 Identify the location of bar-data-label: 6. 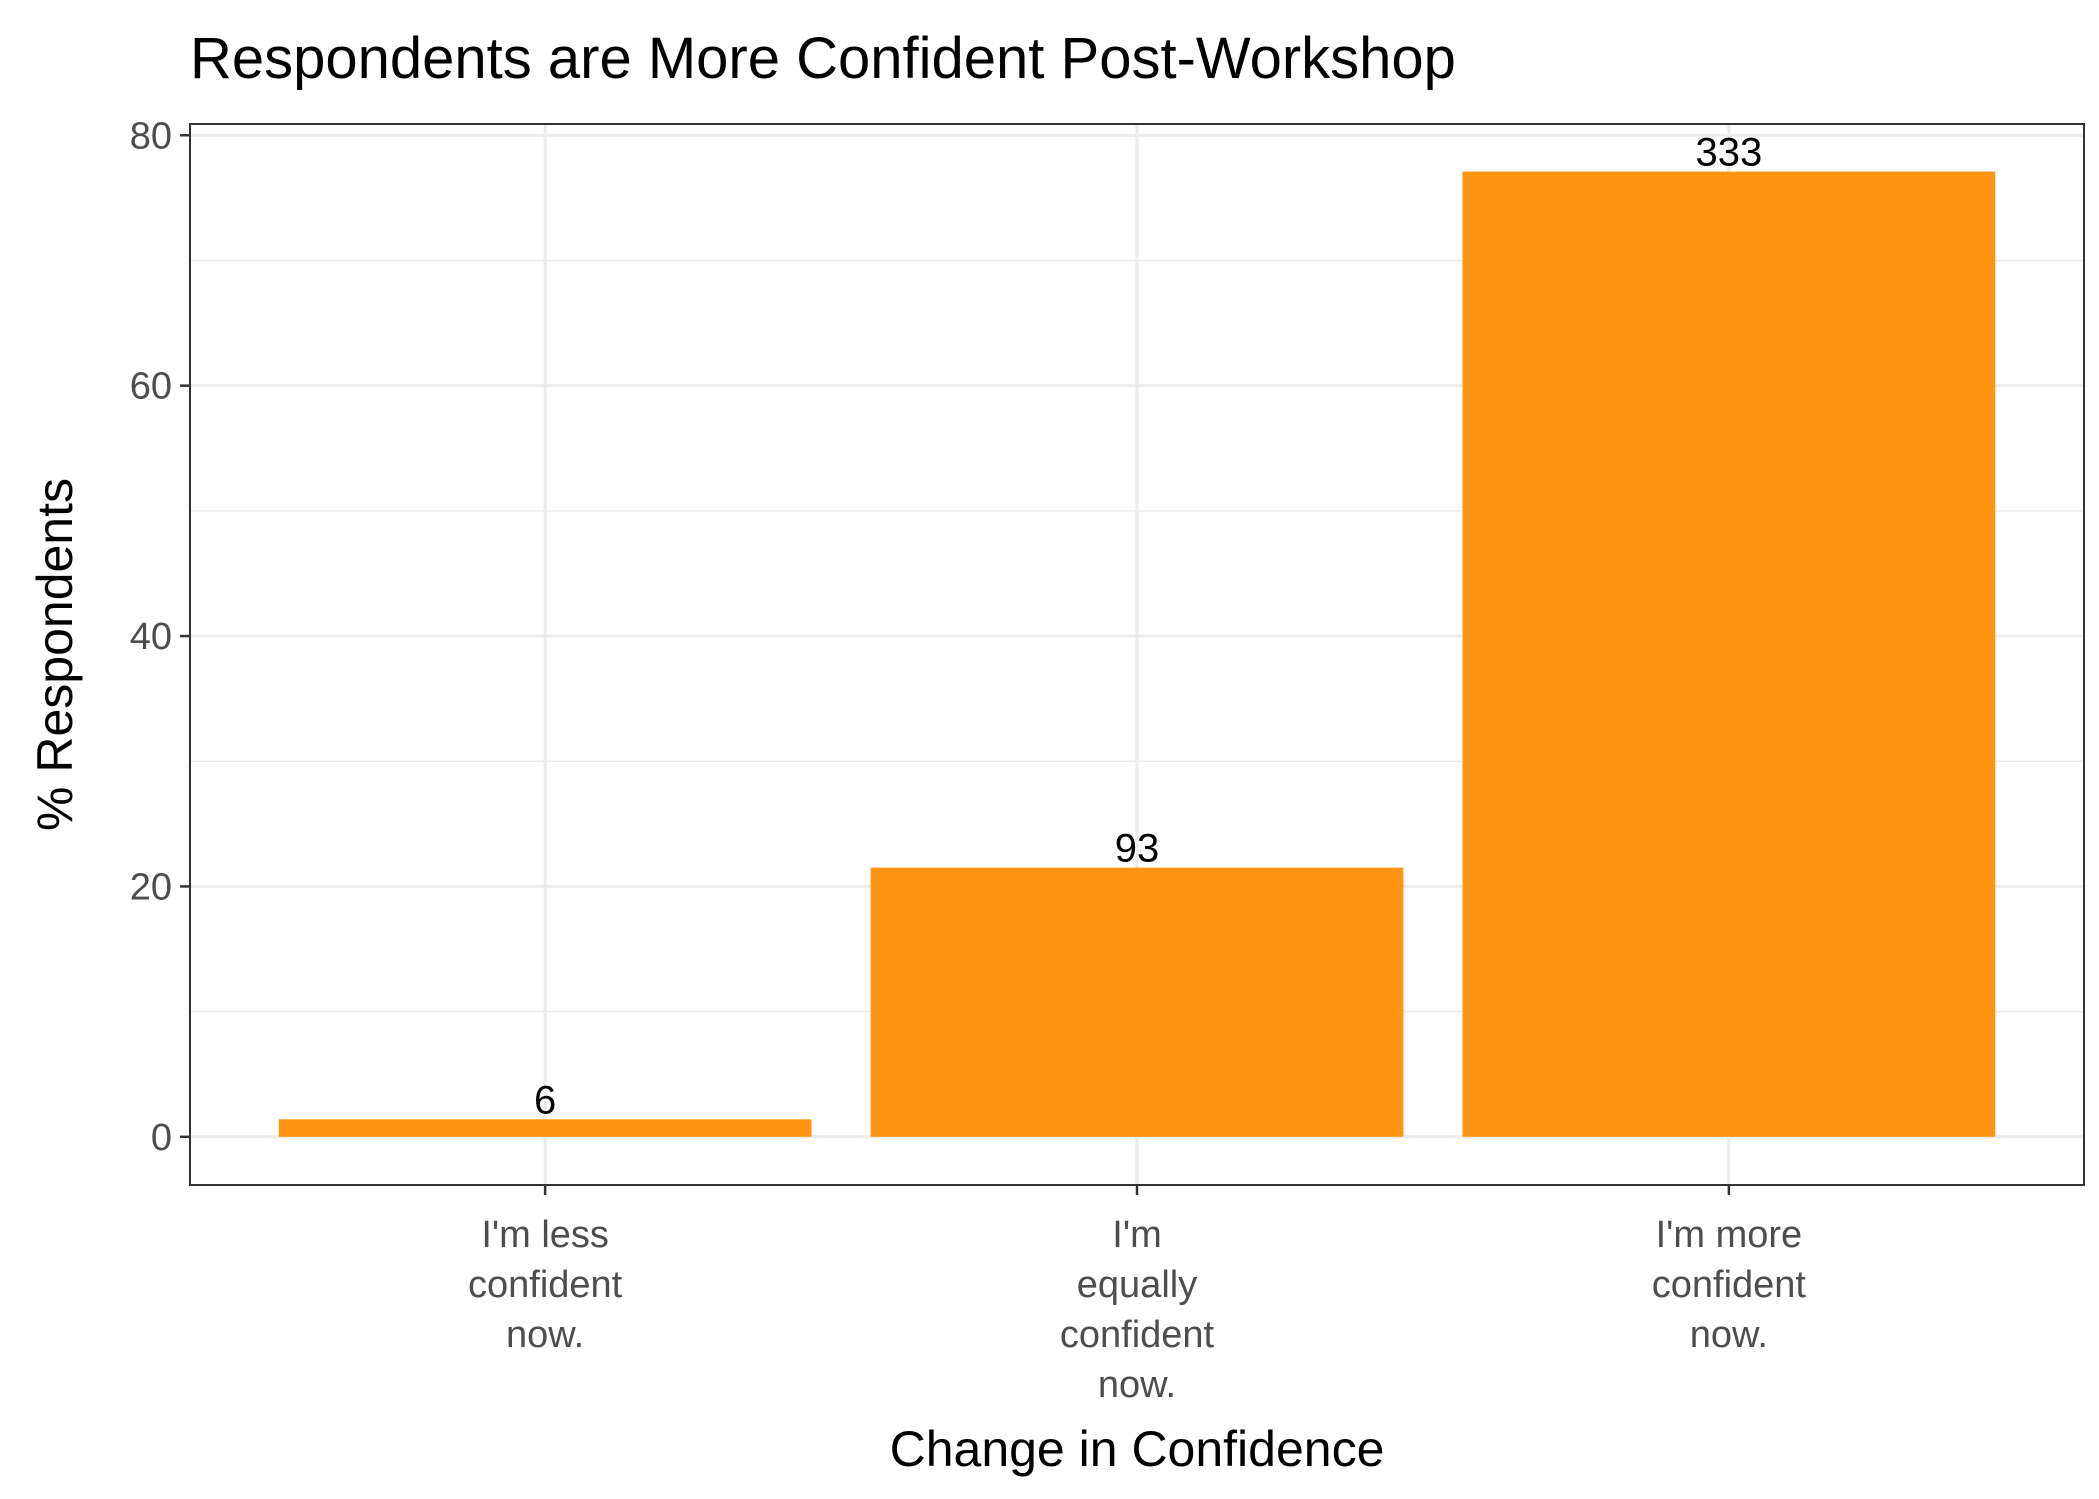
(545, 1100).